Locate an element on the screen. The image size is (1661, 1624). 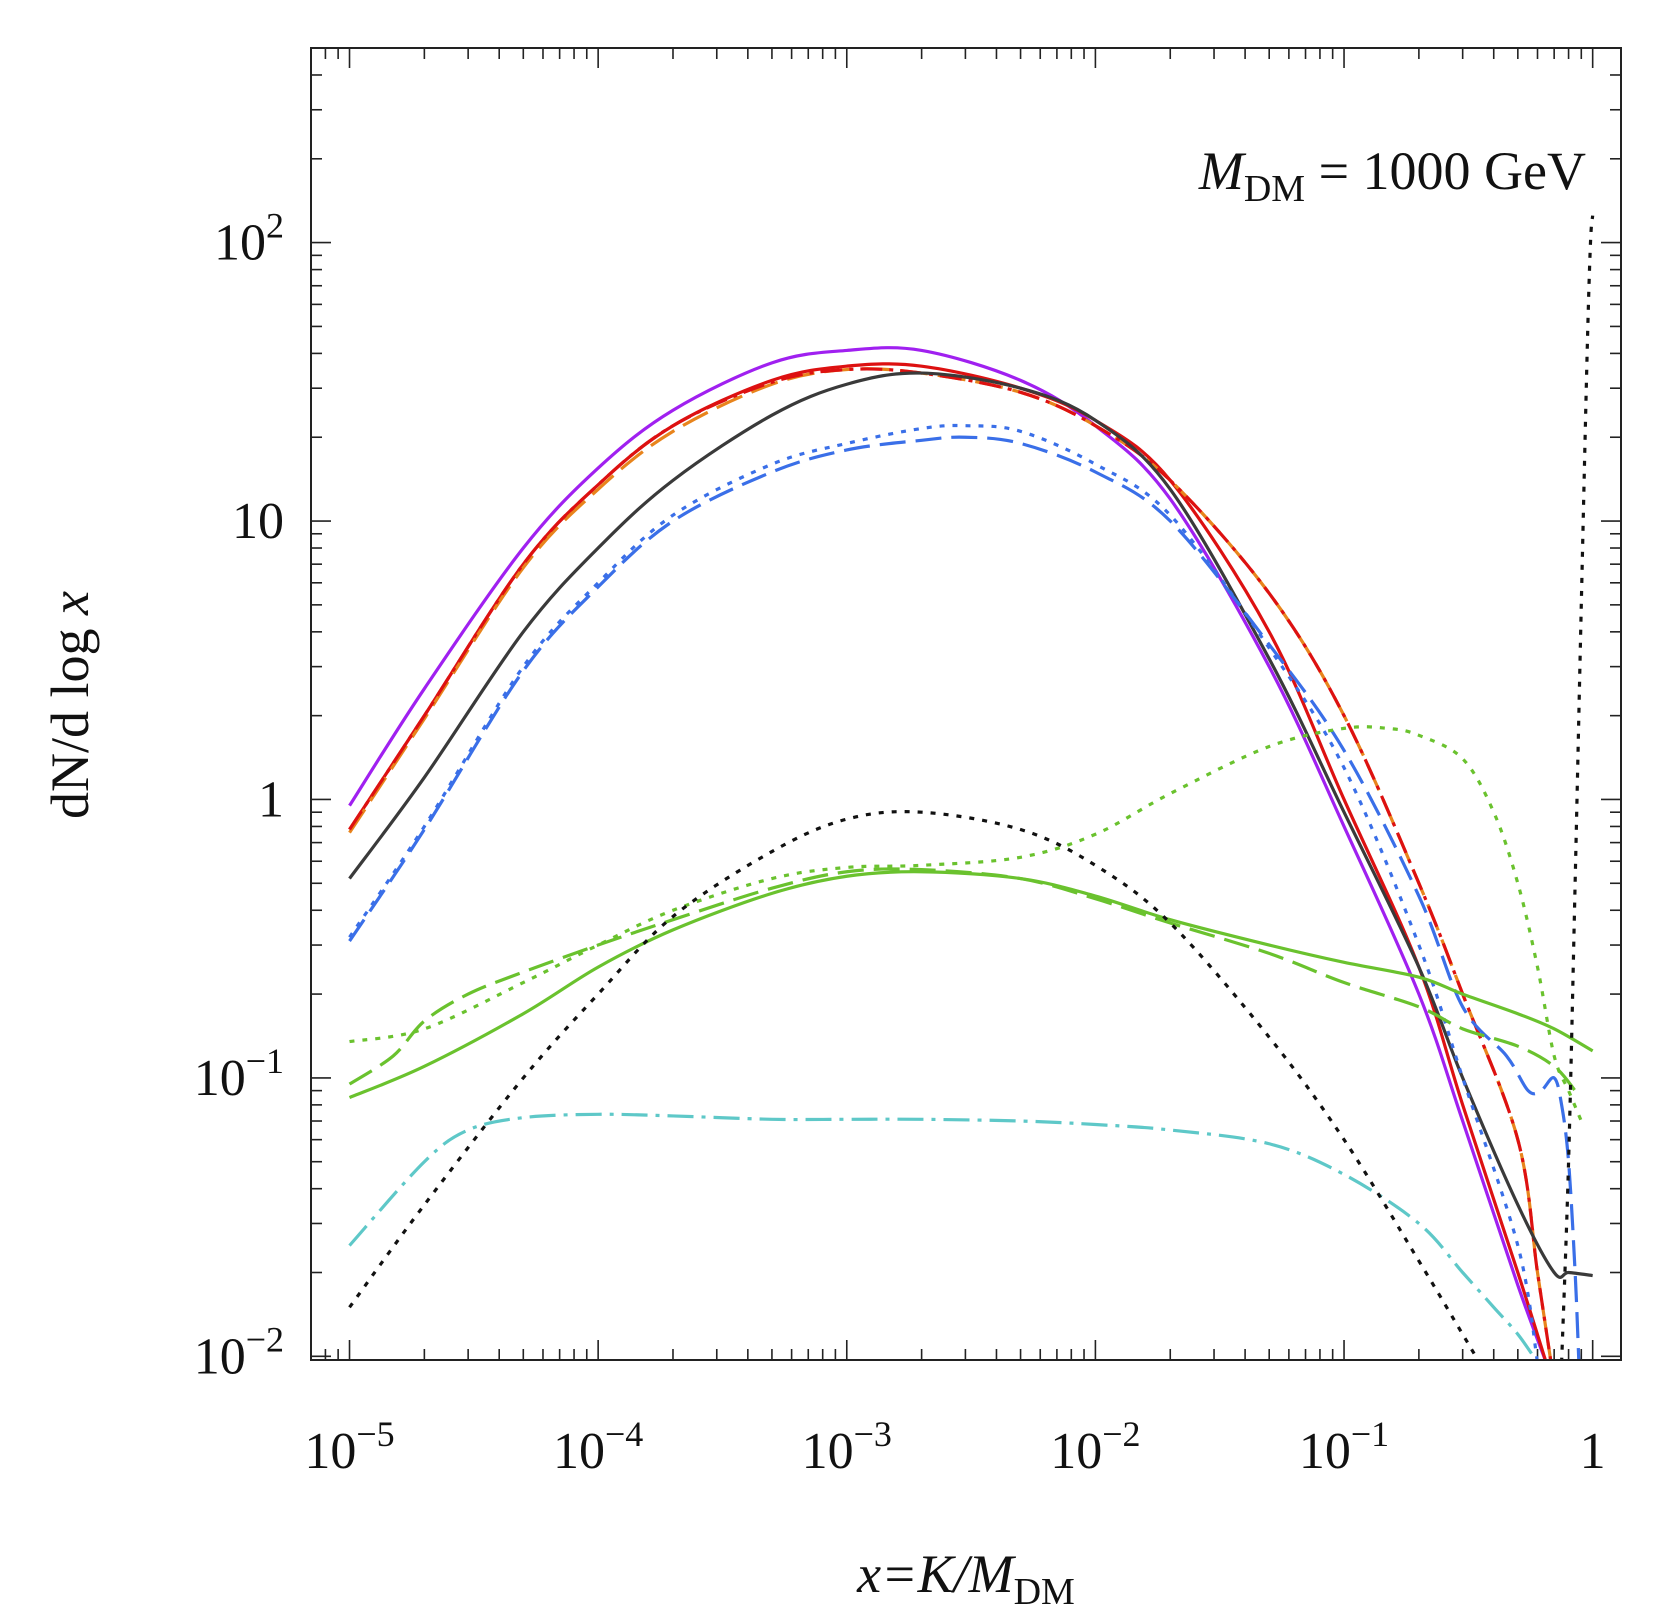
x-tick-label: 1 is located at coordinates (1593, 1451).